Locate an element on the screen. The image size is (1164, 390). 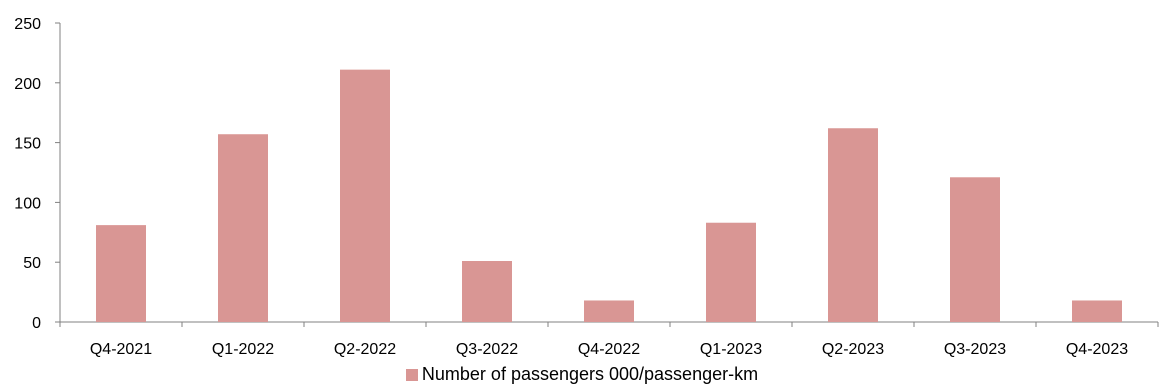
y-tick-label: 250 is located at coordinates (27, 24).